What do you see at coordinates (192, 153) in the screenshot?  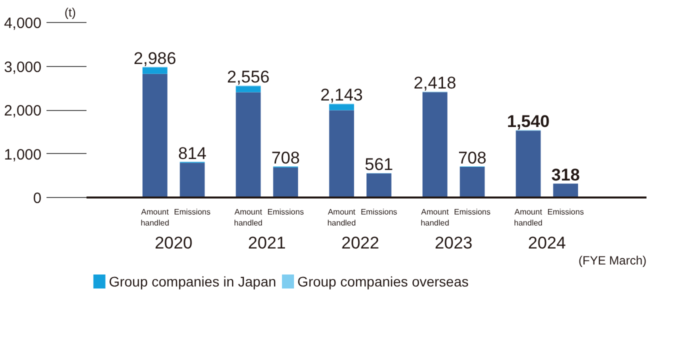 I see `total-label: 814` at bounding box center [192, 153].